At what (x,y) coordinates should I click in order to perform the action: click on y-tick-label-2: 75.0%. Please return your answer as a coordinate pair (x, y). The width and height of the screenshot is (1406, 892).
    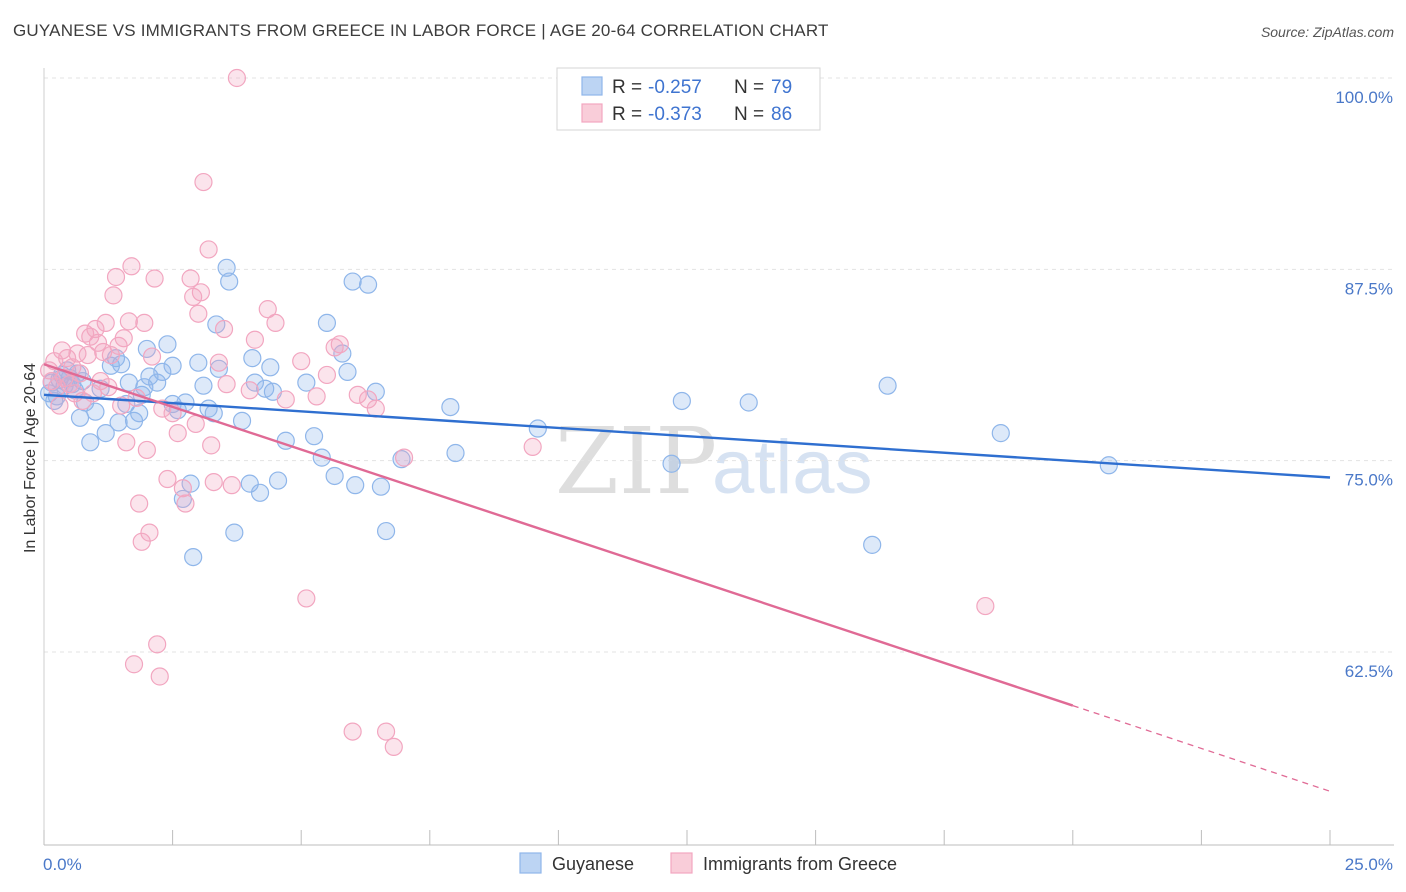
    Looking at the image, I should click on (1369, 480).